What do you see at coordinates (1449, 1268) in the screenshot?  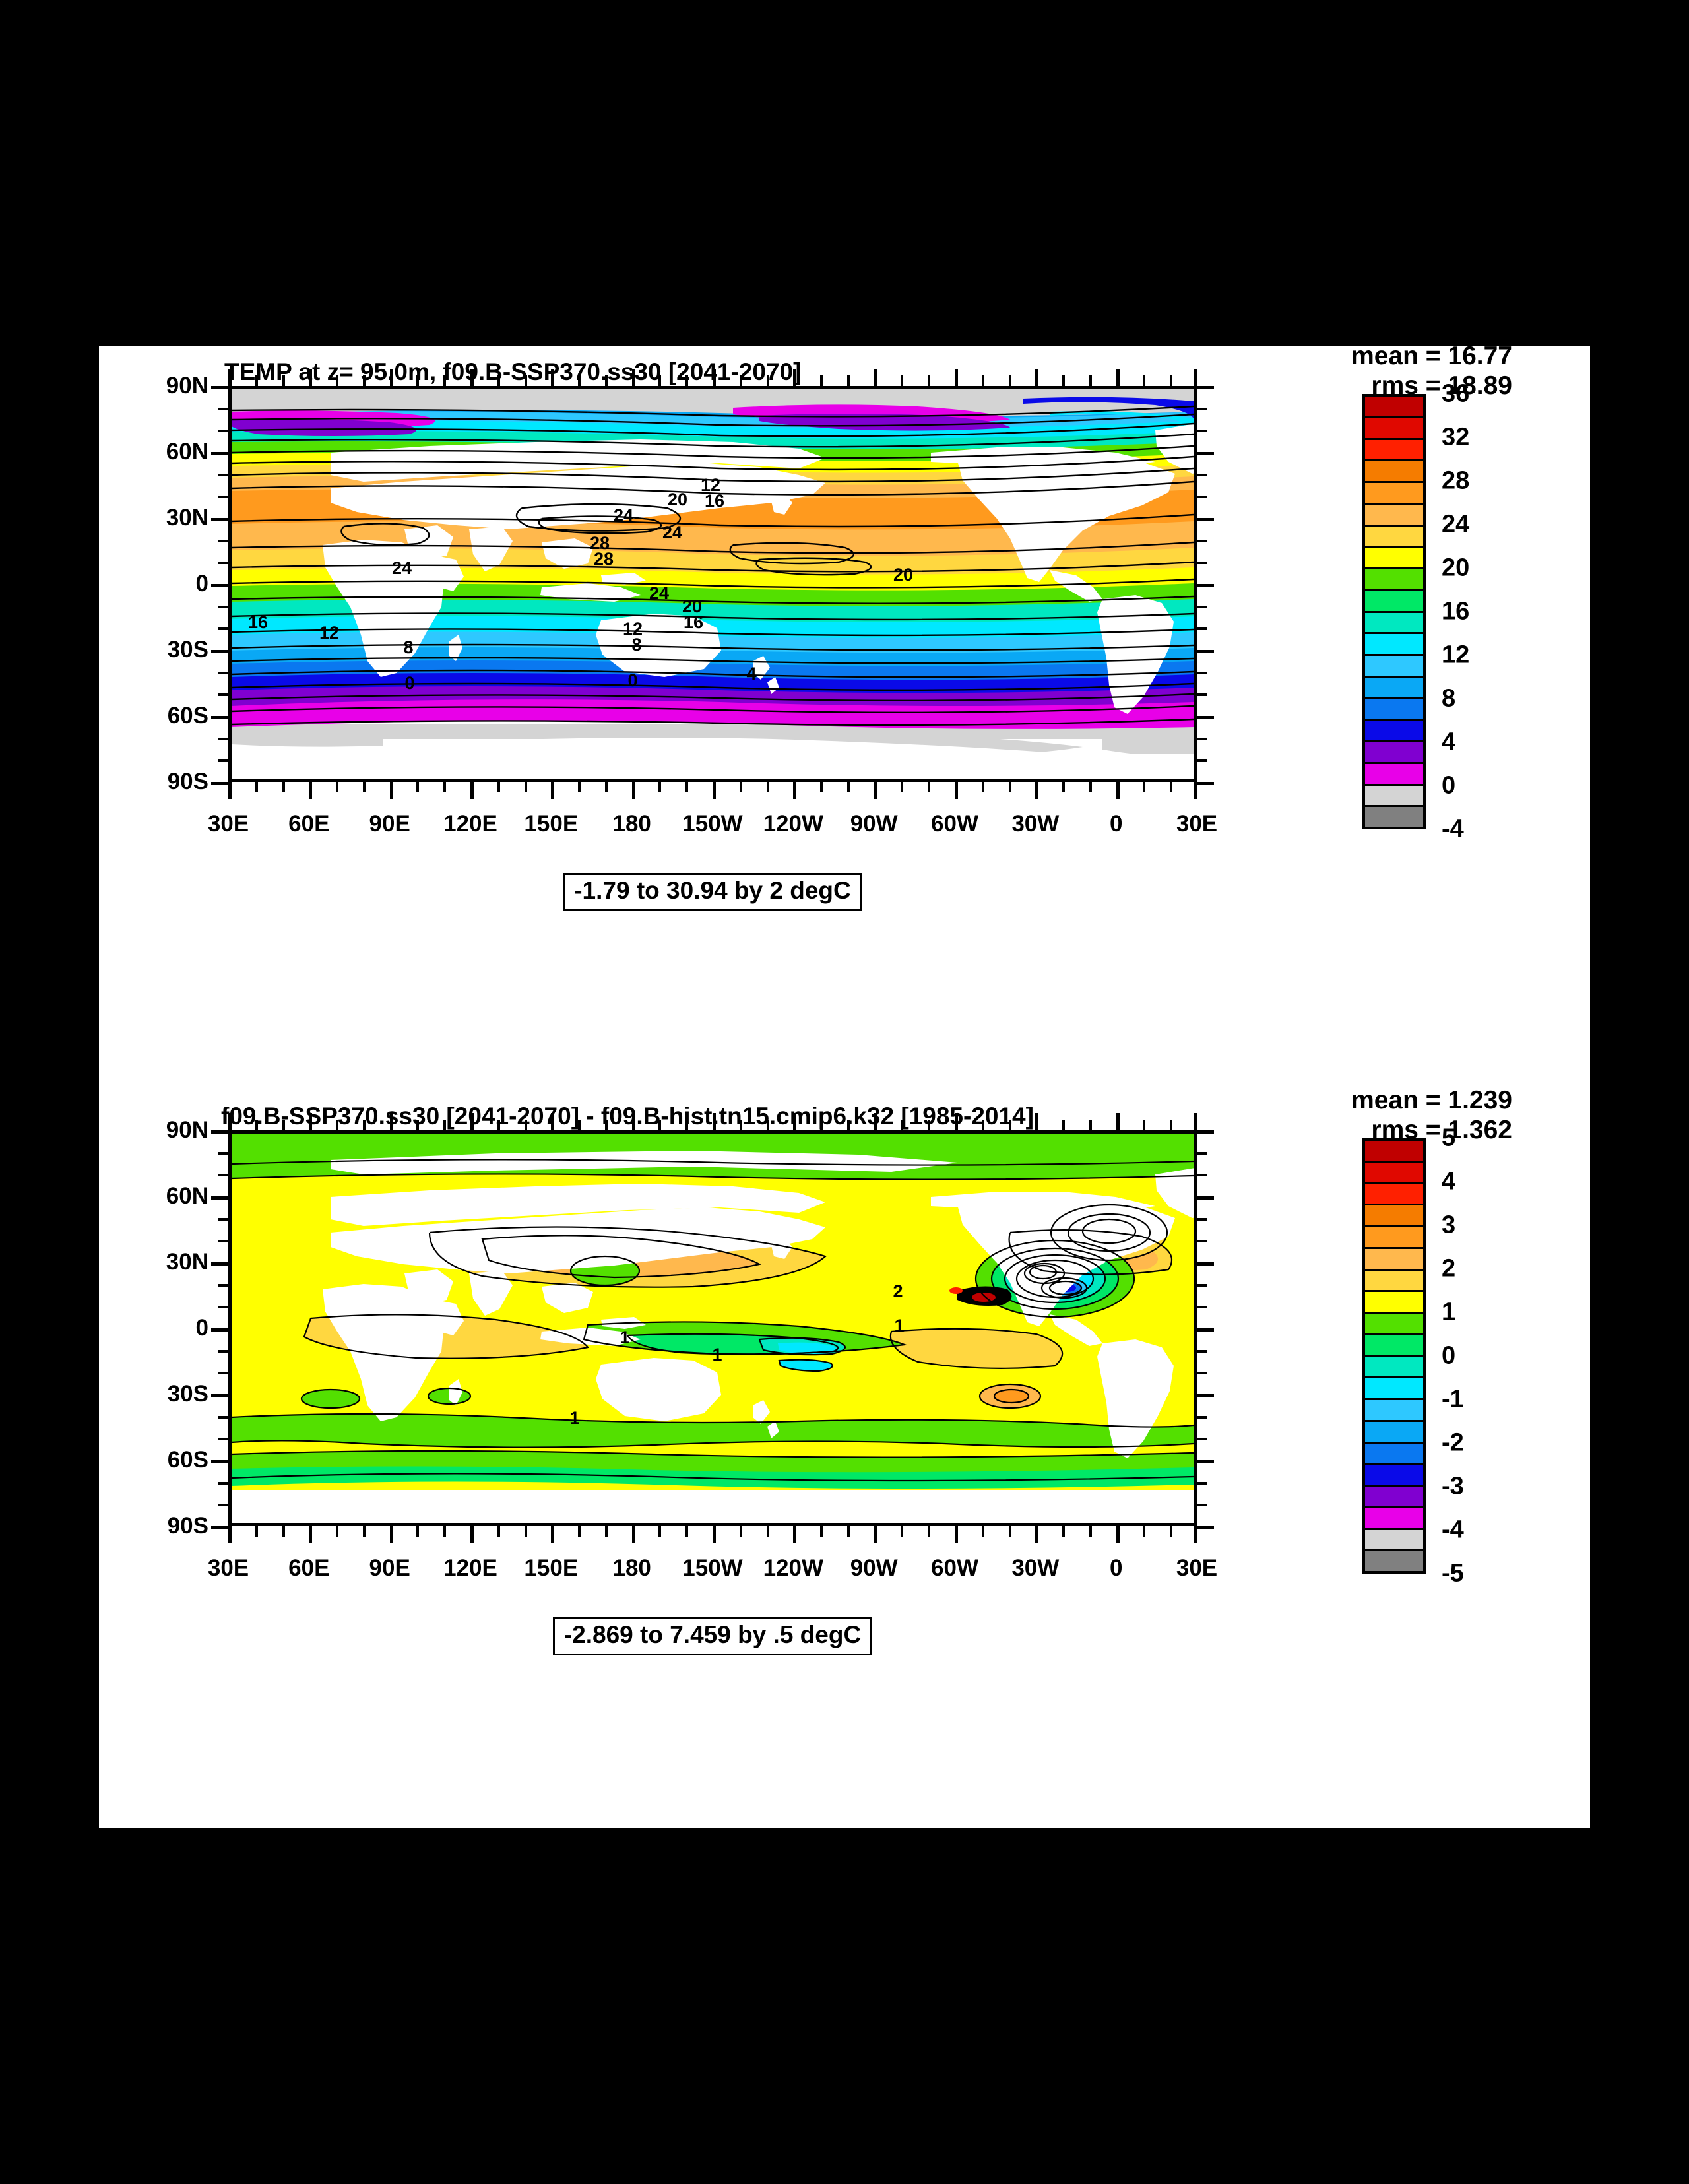 I see `colorbar-tick-label: 2` at bounding box center [1449, 1268].